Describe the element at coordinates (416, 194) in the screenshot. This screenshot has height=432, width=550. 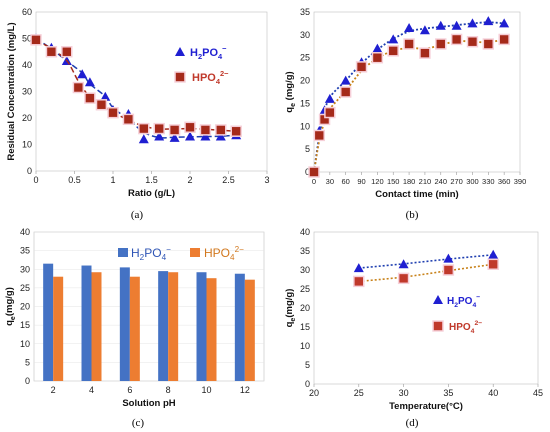
I see `x-axis-label: Contact time (min)` at that location.